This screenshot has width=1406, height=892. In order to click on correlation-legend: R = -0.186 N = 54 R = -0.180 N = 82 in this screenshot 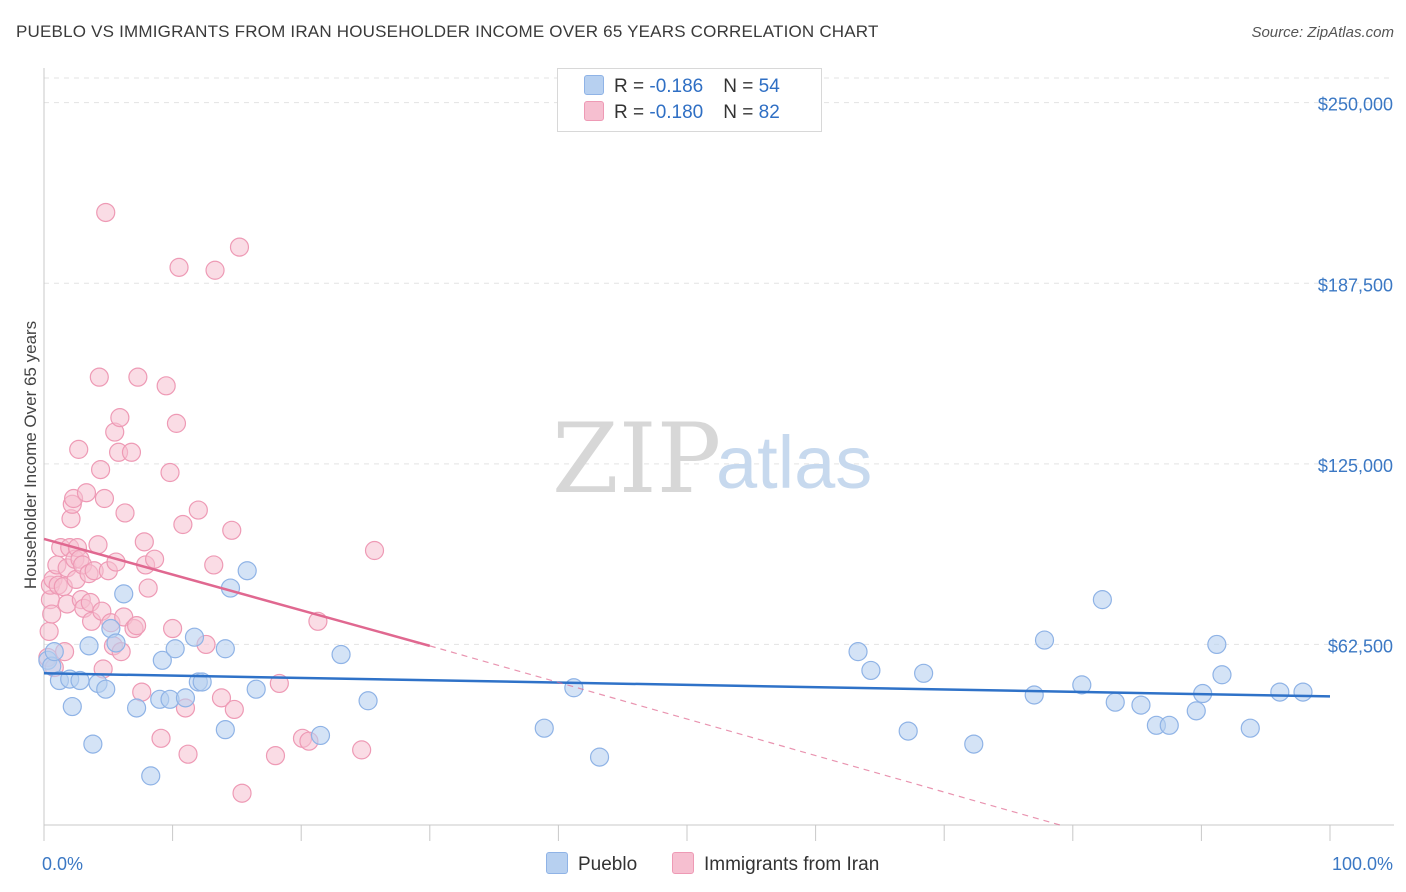, I will do `click(689, 100)`.